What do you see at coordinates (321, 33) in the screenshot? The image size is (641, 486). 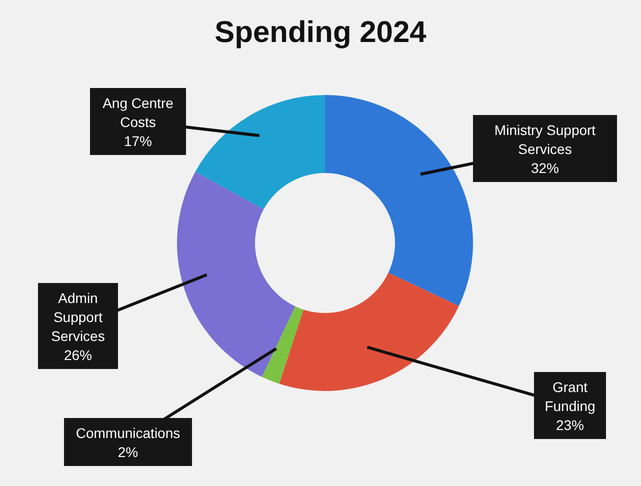 I see `chart-title: Spending 2024` at bounding box center [321, 33].